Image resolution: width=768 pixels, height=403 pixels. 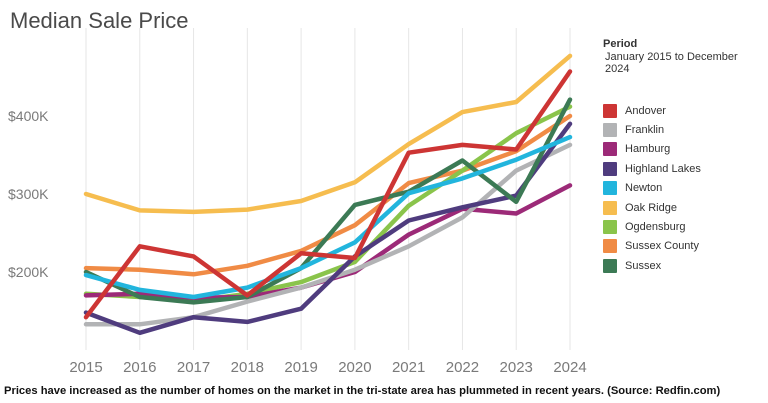 I want to click on legend-label: Hamburg, so click(x=648, y=149).